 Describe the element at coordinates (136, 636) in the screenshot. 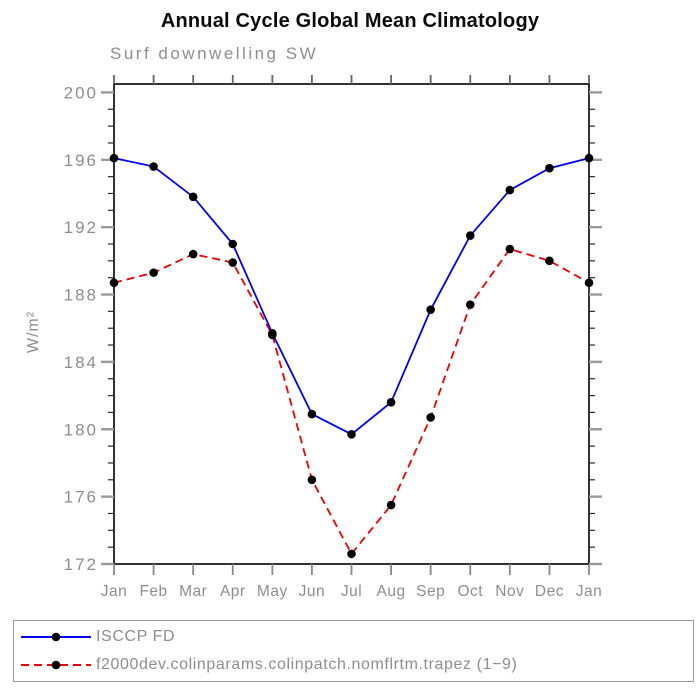

I see `legend-label: ISCCP FD` at that location.